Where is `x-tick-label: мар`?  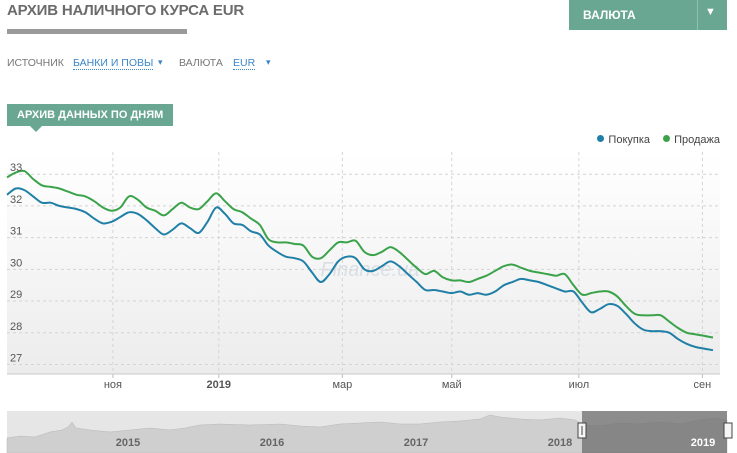 x-tick-label: мар is located at coordinates (342, 385).